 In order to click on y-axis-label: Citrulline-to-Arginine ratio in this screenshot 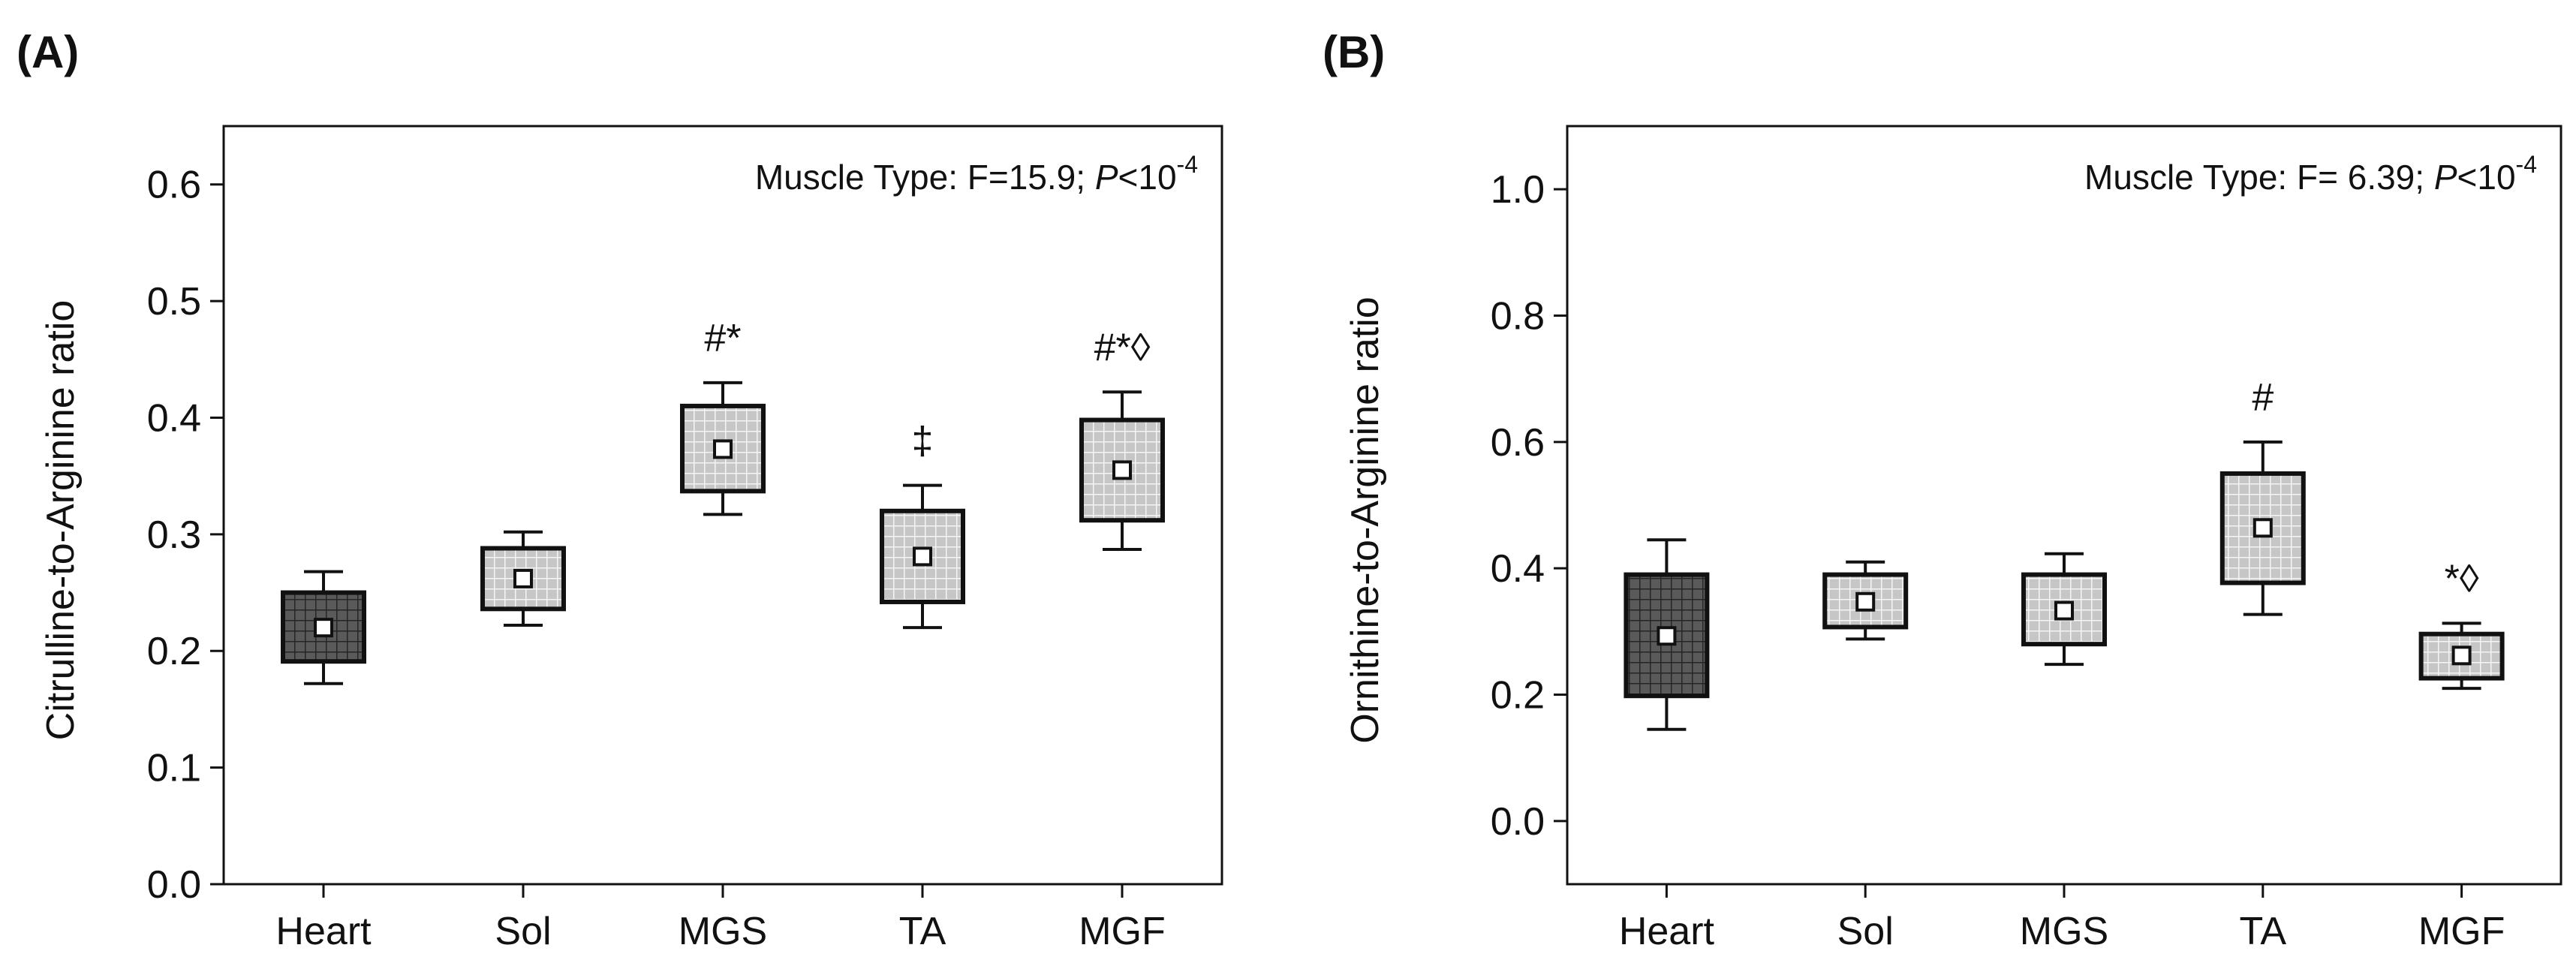, I will do `click(61, 520)`.